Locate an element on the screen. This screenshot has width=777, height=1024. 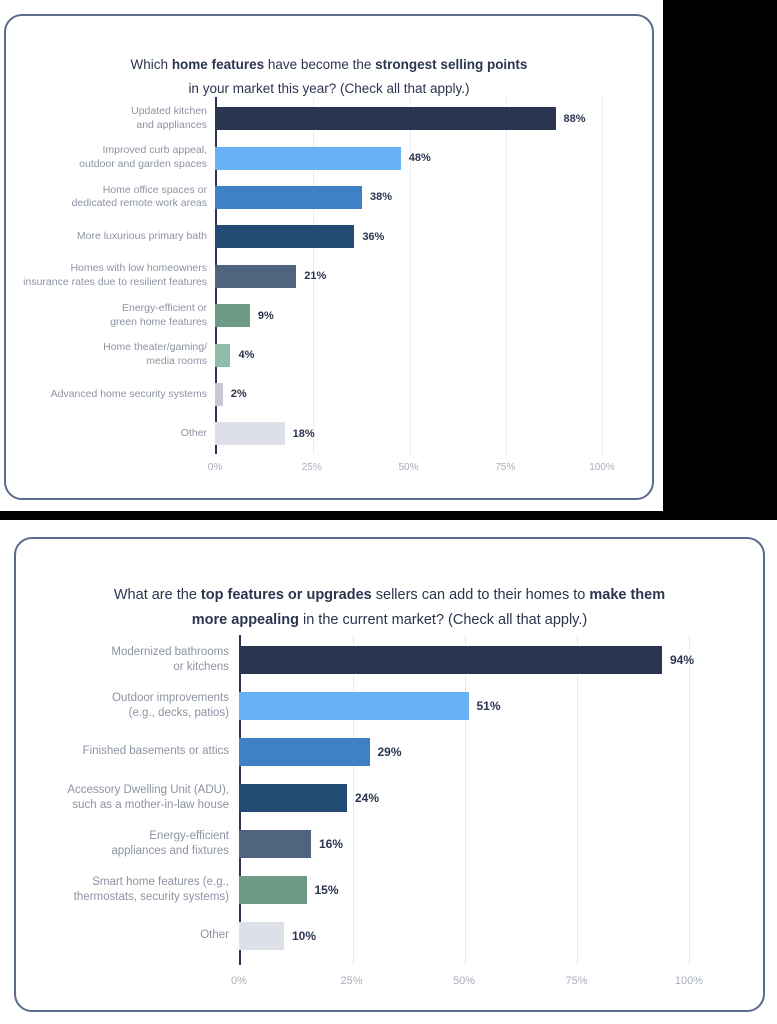
bar-row: Home theater/gaming/ media rooms 4% is located at coordinates (308, 354).